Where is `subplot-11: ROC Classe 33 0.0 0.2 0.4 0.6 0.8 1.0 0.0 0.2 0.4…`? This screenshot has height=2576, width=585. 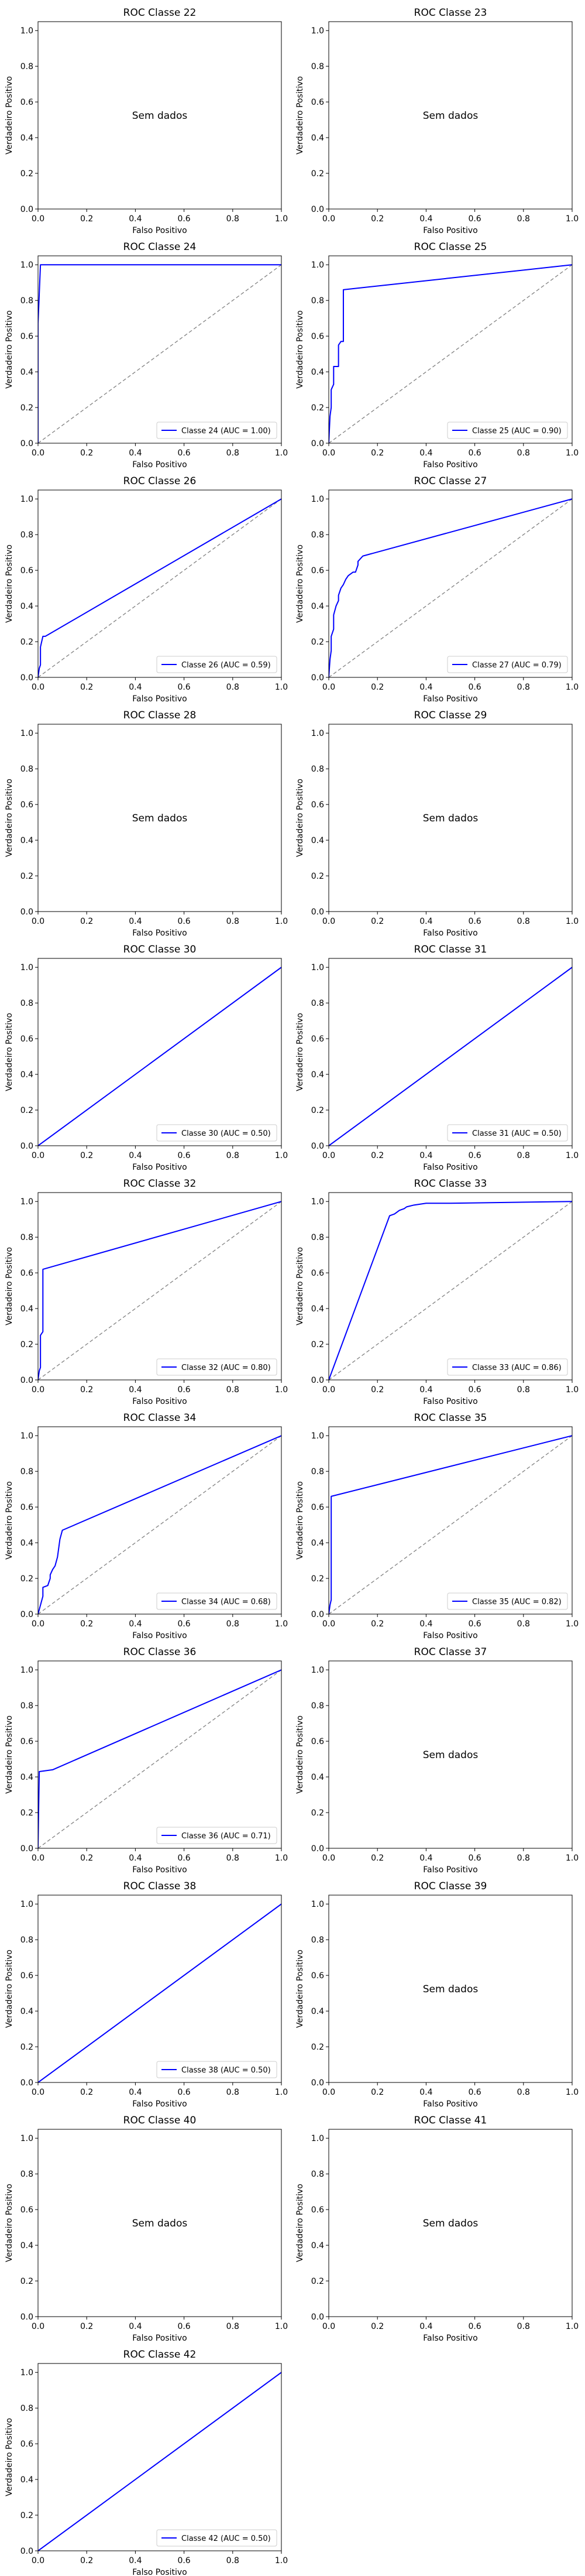 subplot-11: ROC Classe 33 0.0 0.2 0.4 0.6 0.8 1.0 0.0 0.2 0.4… is located at coordinates (437, 1292).